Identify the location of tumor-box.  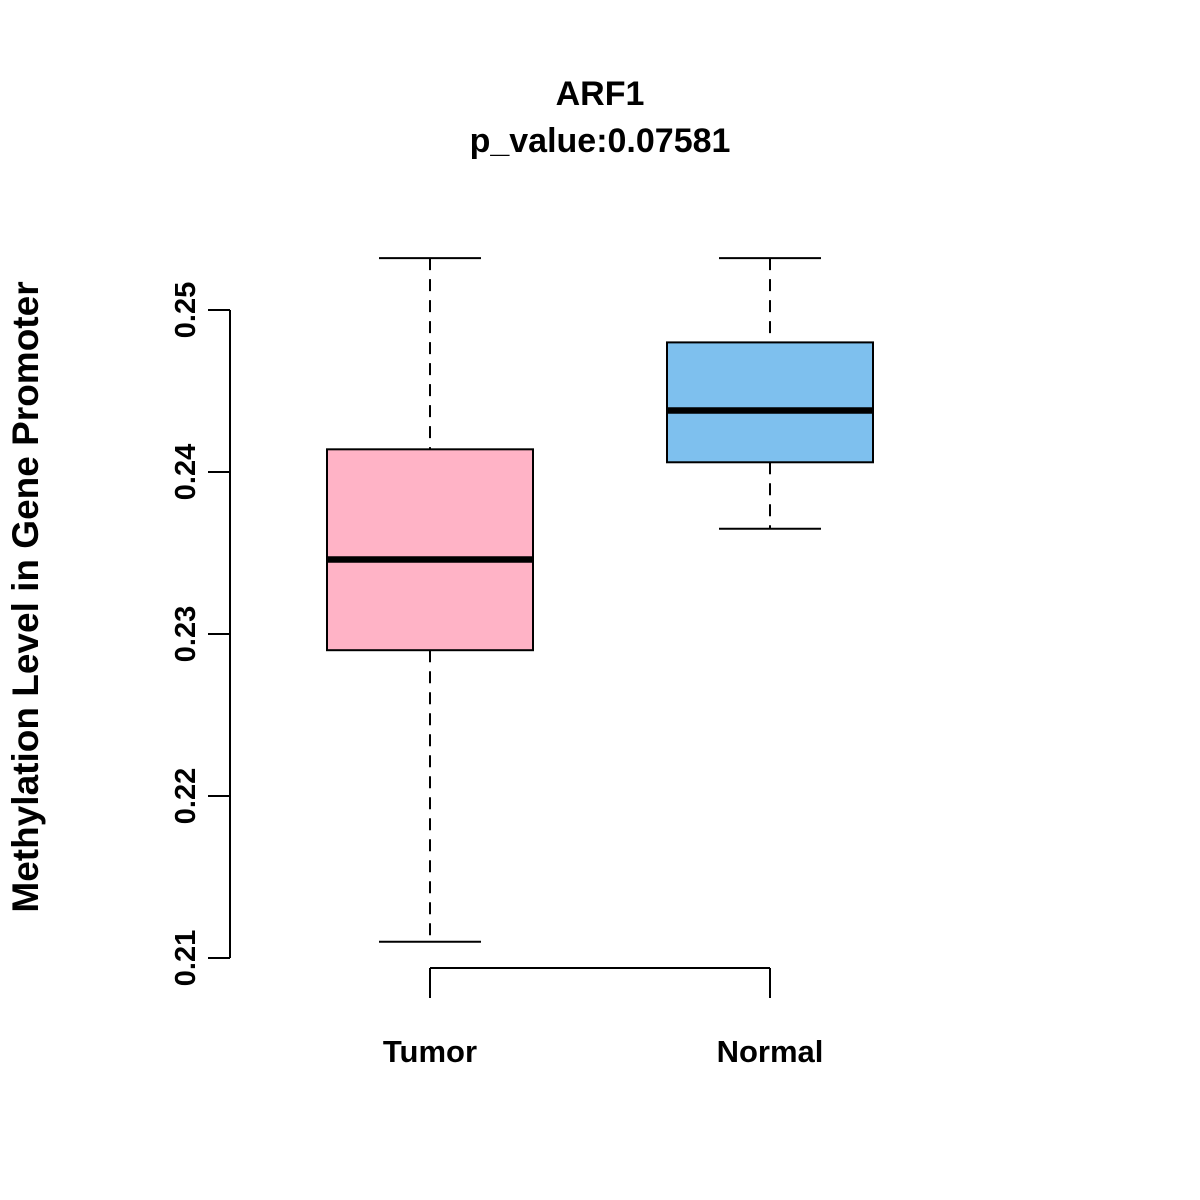
(430, 550).